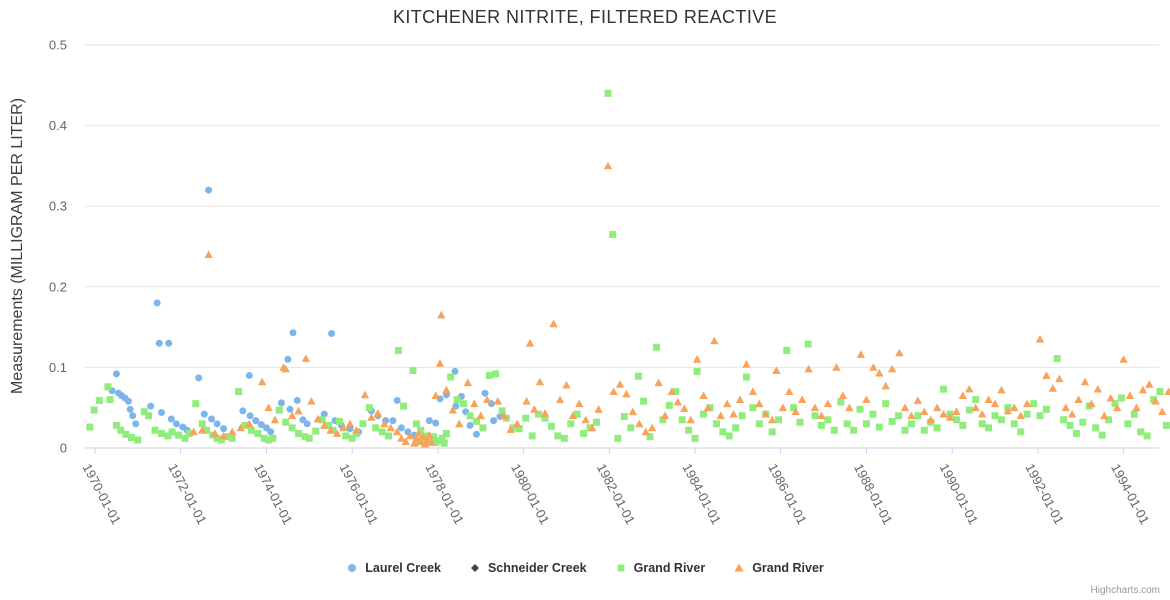 This screenshot has width=1170, height=600. What do you see at coordinates (660, 568) in the screenshot?
I see `legend-item-grand-river-square: Grand River` at bounding box center [660, 568].